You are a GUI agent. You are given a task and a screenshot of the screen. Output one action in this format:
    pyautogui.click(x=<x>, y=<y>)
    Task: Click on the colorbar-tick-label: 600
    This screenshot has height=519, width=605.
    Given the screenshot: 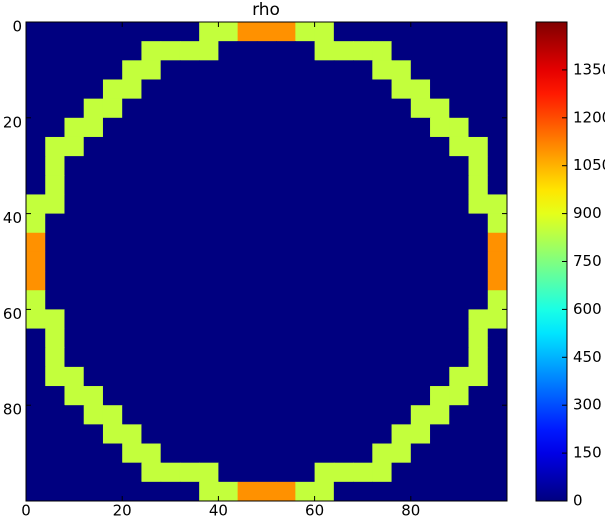 What is the action you would take?
    pyautogui.click(x=587, y=309)
    